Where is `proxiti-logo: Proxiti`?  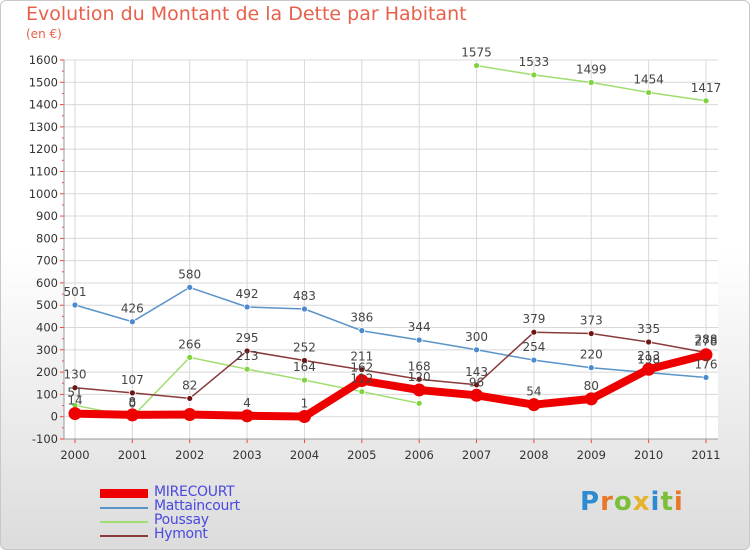 proxiti-logo: Proxiti is located at coordinates (632, 502).